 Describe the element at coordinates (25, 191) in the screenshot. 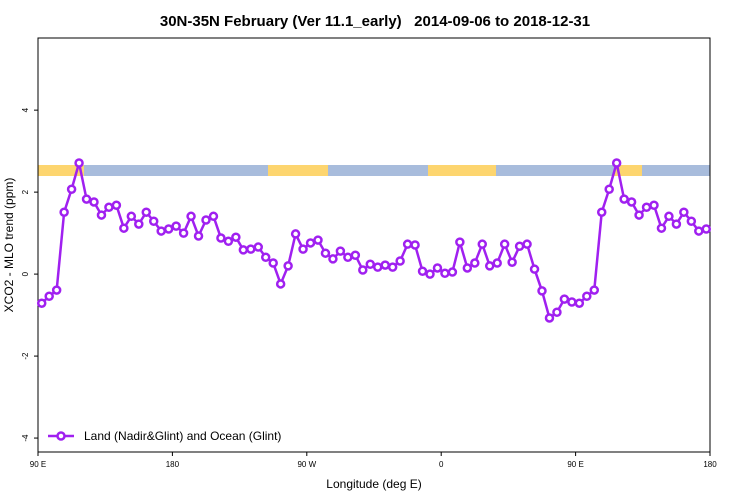

I see `y-tick-label: 2` at that location.